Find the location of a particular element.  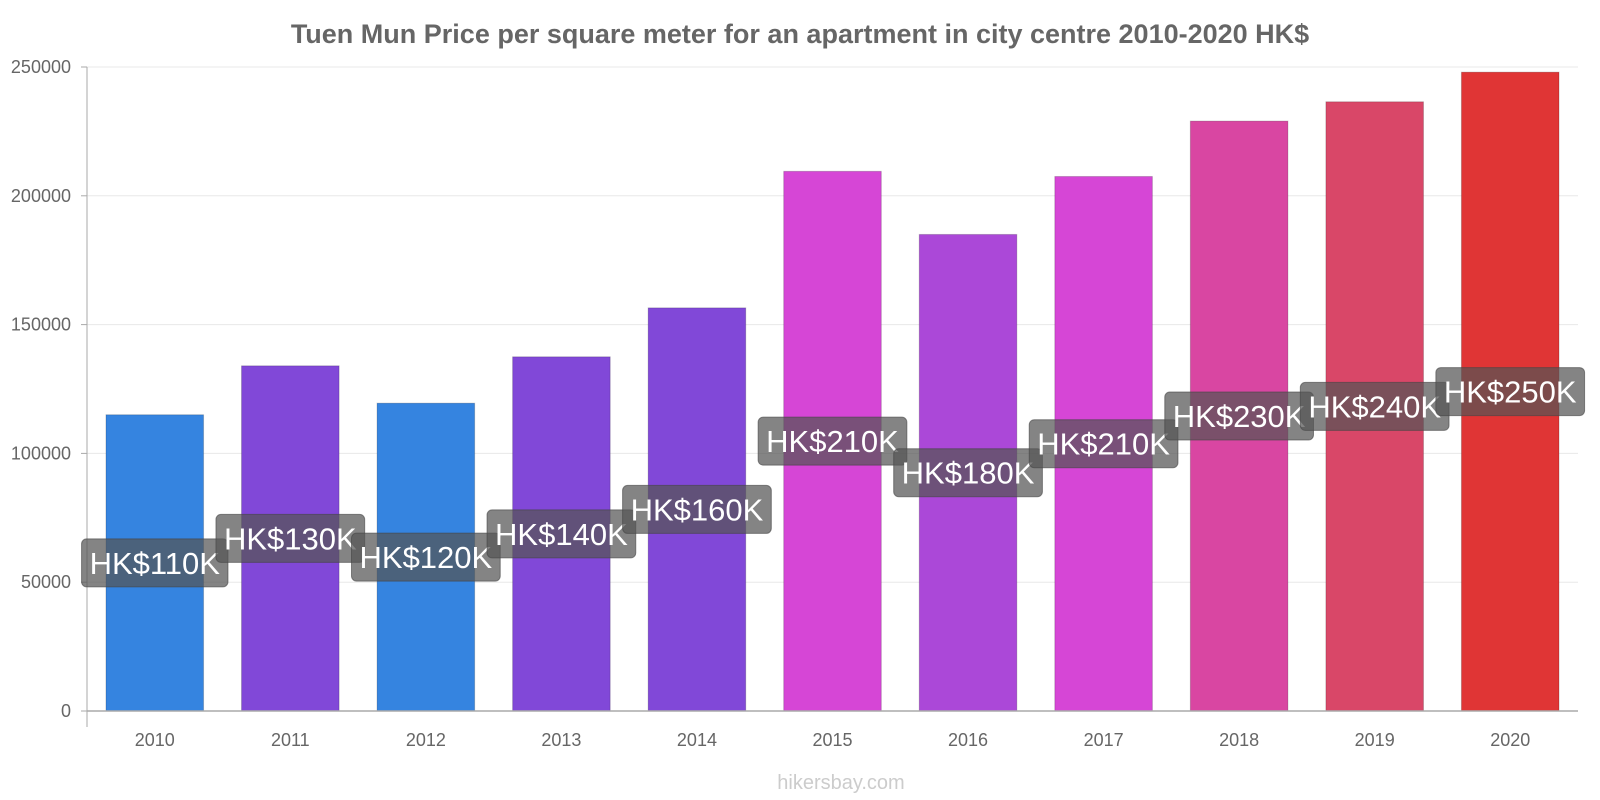

y-tick-label: 200000 is located at coordinates (41, 196).